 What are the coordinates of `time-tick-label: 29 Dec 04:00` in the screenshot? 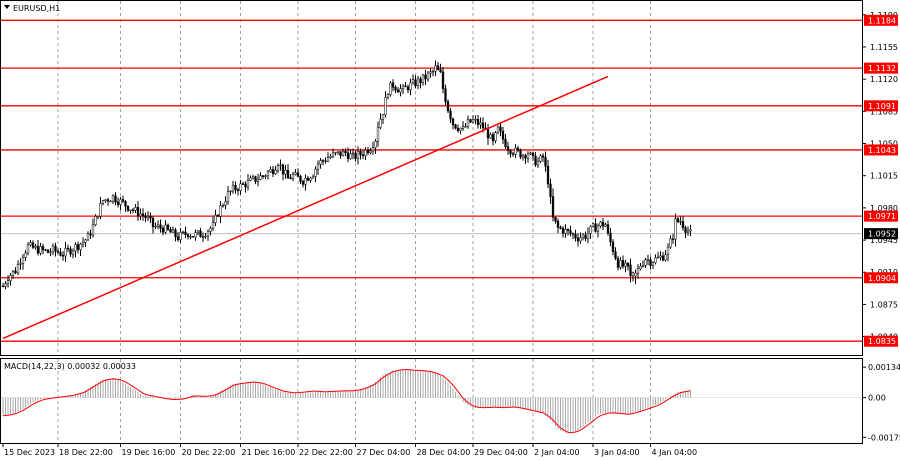 It's located at (501, 452).